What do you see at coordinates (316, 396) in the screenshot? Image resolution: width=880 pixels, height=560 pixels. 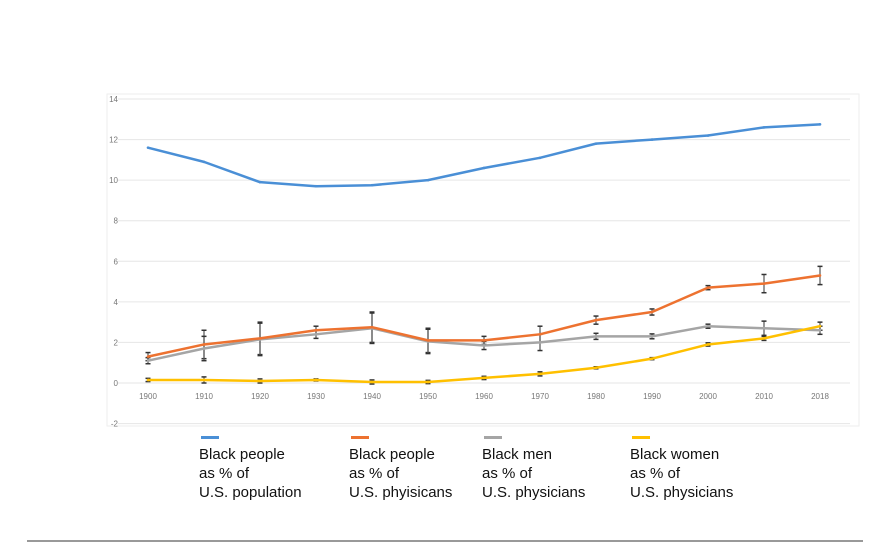 I see `x-tick-label: 1930` at bounding box center [316, 396].